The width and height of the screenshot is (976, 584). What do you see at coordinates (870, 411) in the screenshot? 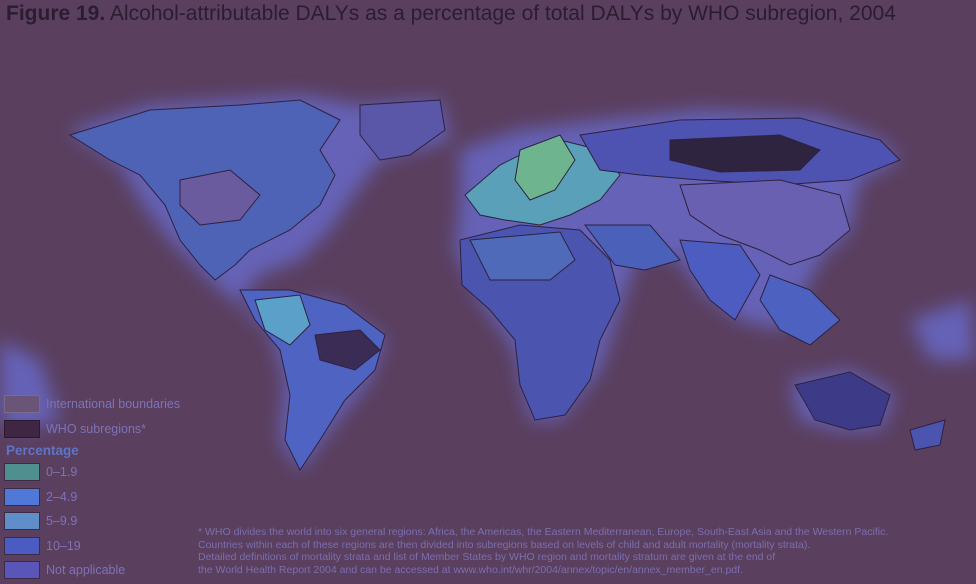
I see `oceania-region` at bounding box center [870, 411].